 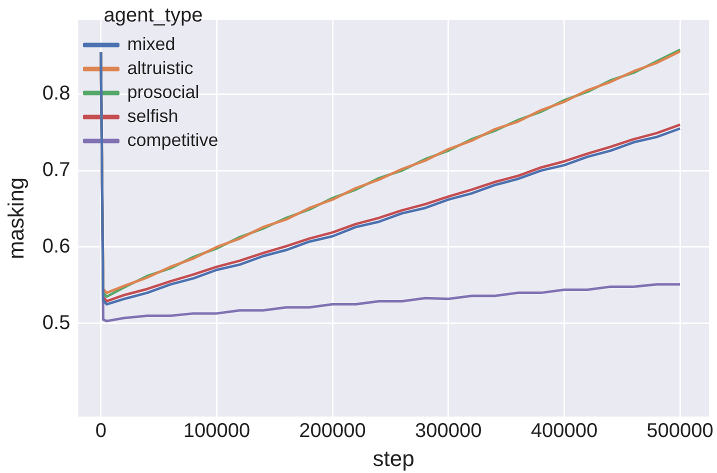 I want to click on legend-label: mixed, so click(x=151, y=44).